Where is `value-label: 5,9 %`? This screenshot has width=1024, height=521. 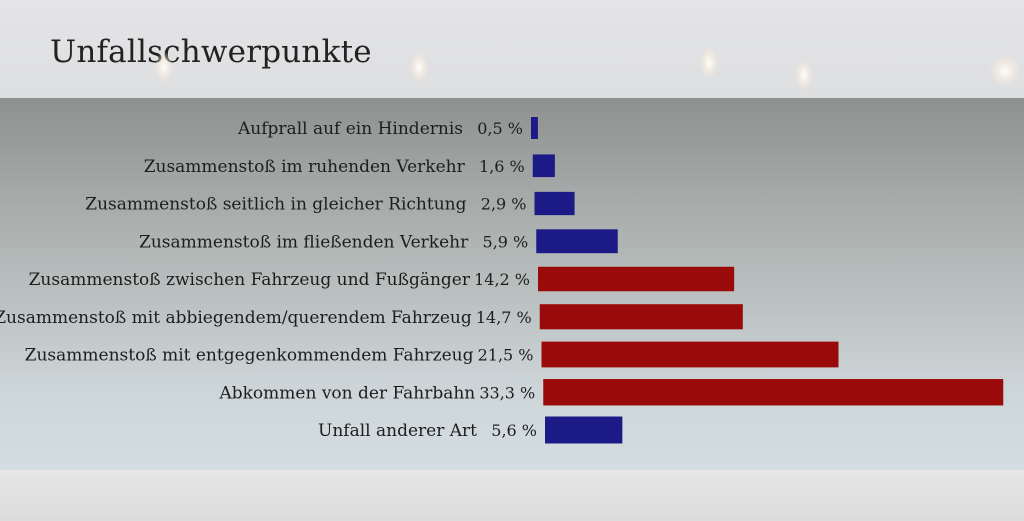 value-label: 5,9 % is located at coordinates (506, 241).